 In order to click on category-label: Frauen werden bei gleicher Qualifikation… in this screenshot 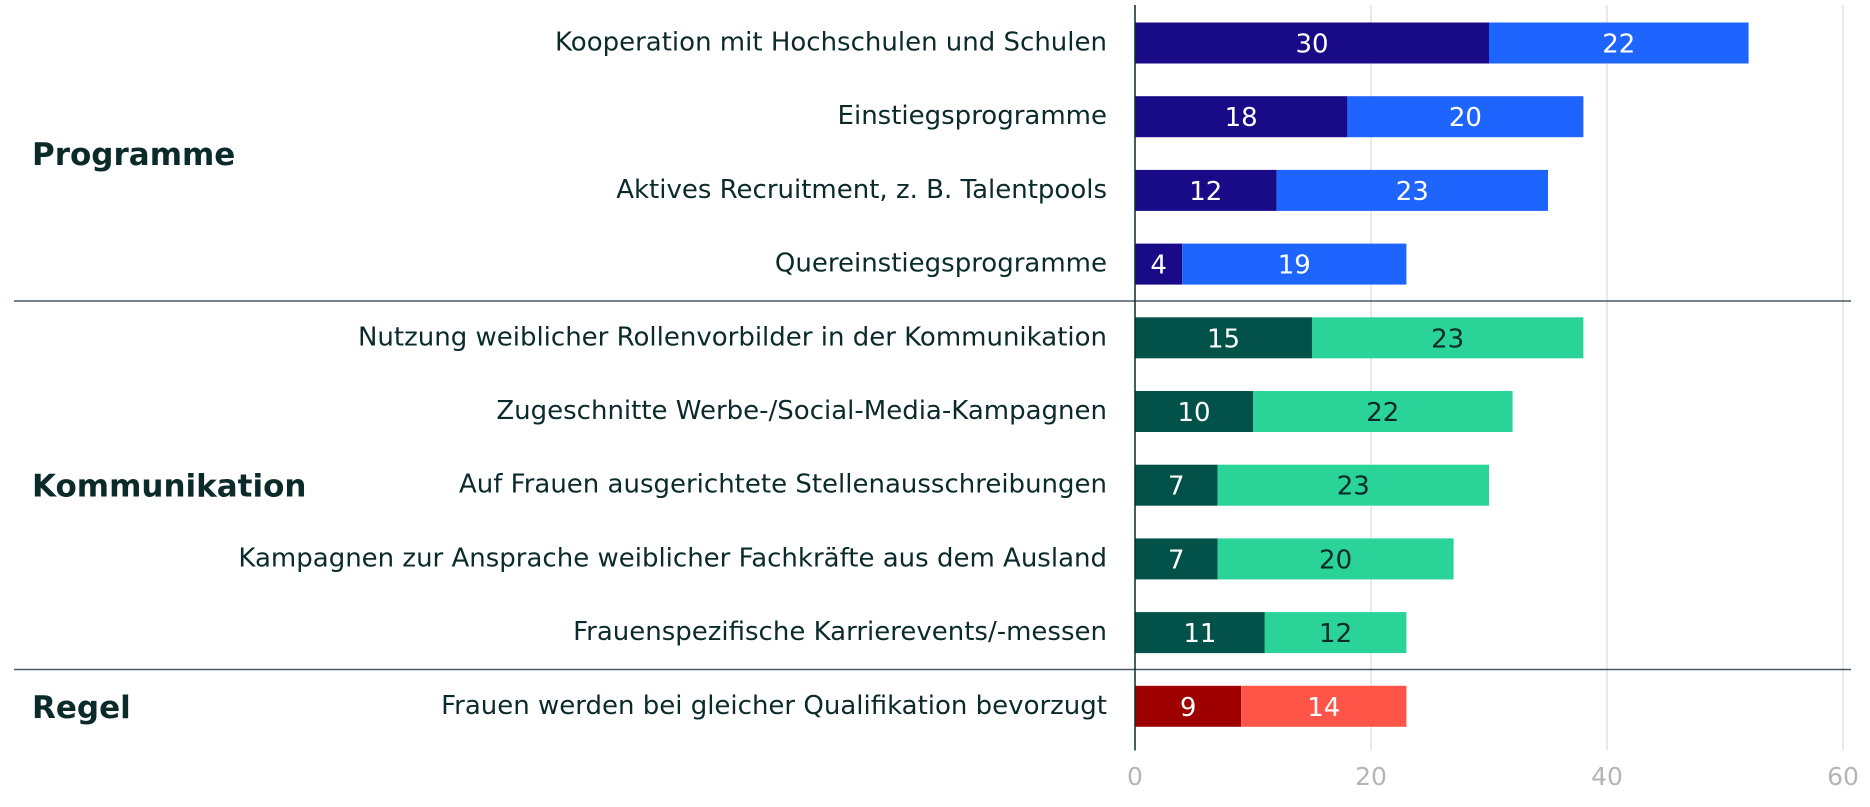, I will do `click(774, 706)`.